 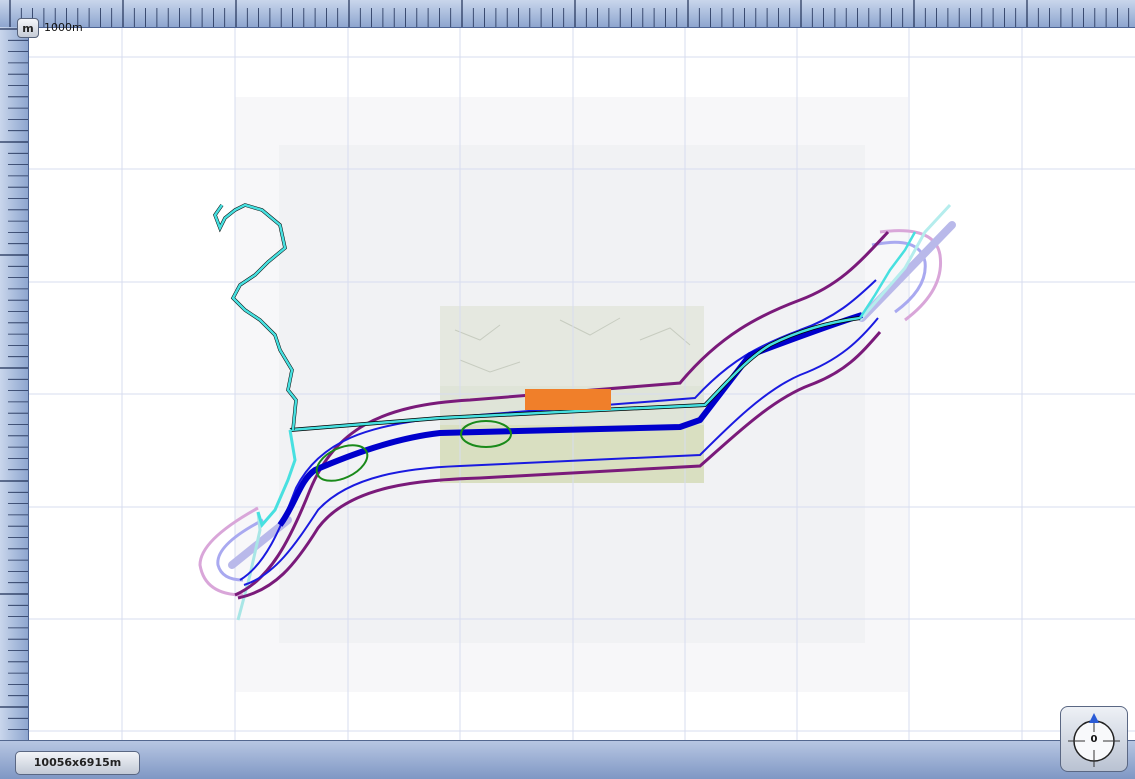 What do you see at coordinates (14, 379) in the screenshot?
I see `vertical-ruler-ticks` at bounding box center [14, 379].